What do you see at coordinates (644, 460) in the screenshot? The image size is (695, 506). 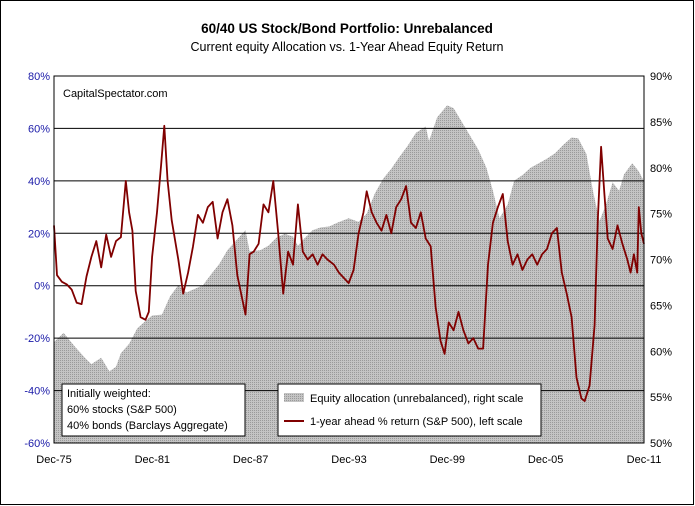 I see `x-tick-label: Dec-11` at bounding box center [644, 460].